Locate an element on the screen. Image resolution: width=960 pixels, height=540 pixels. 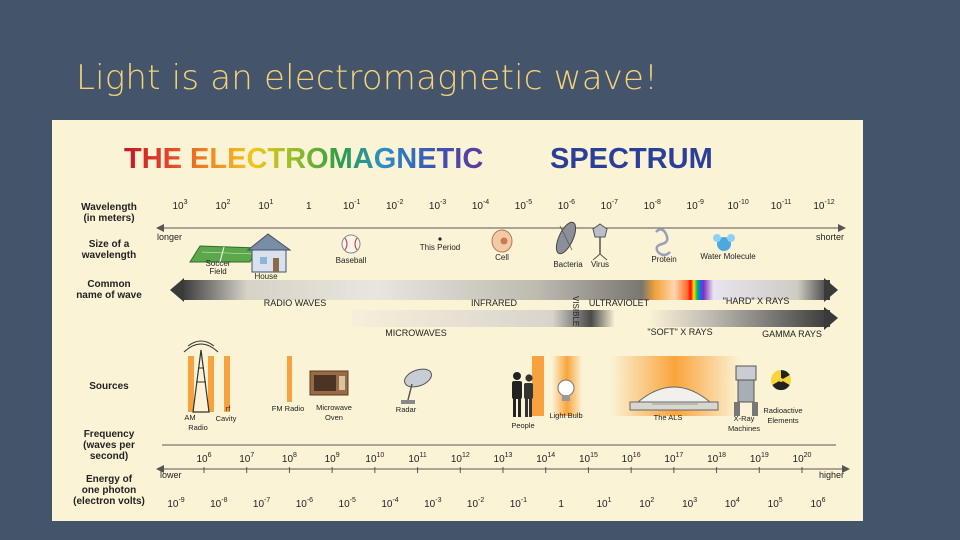
energy-tick-label: 10⁻⁷ is located at coordinates (261, 503).